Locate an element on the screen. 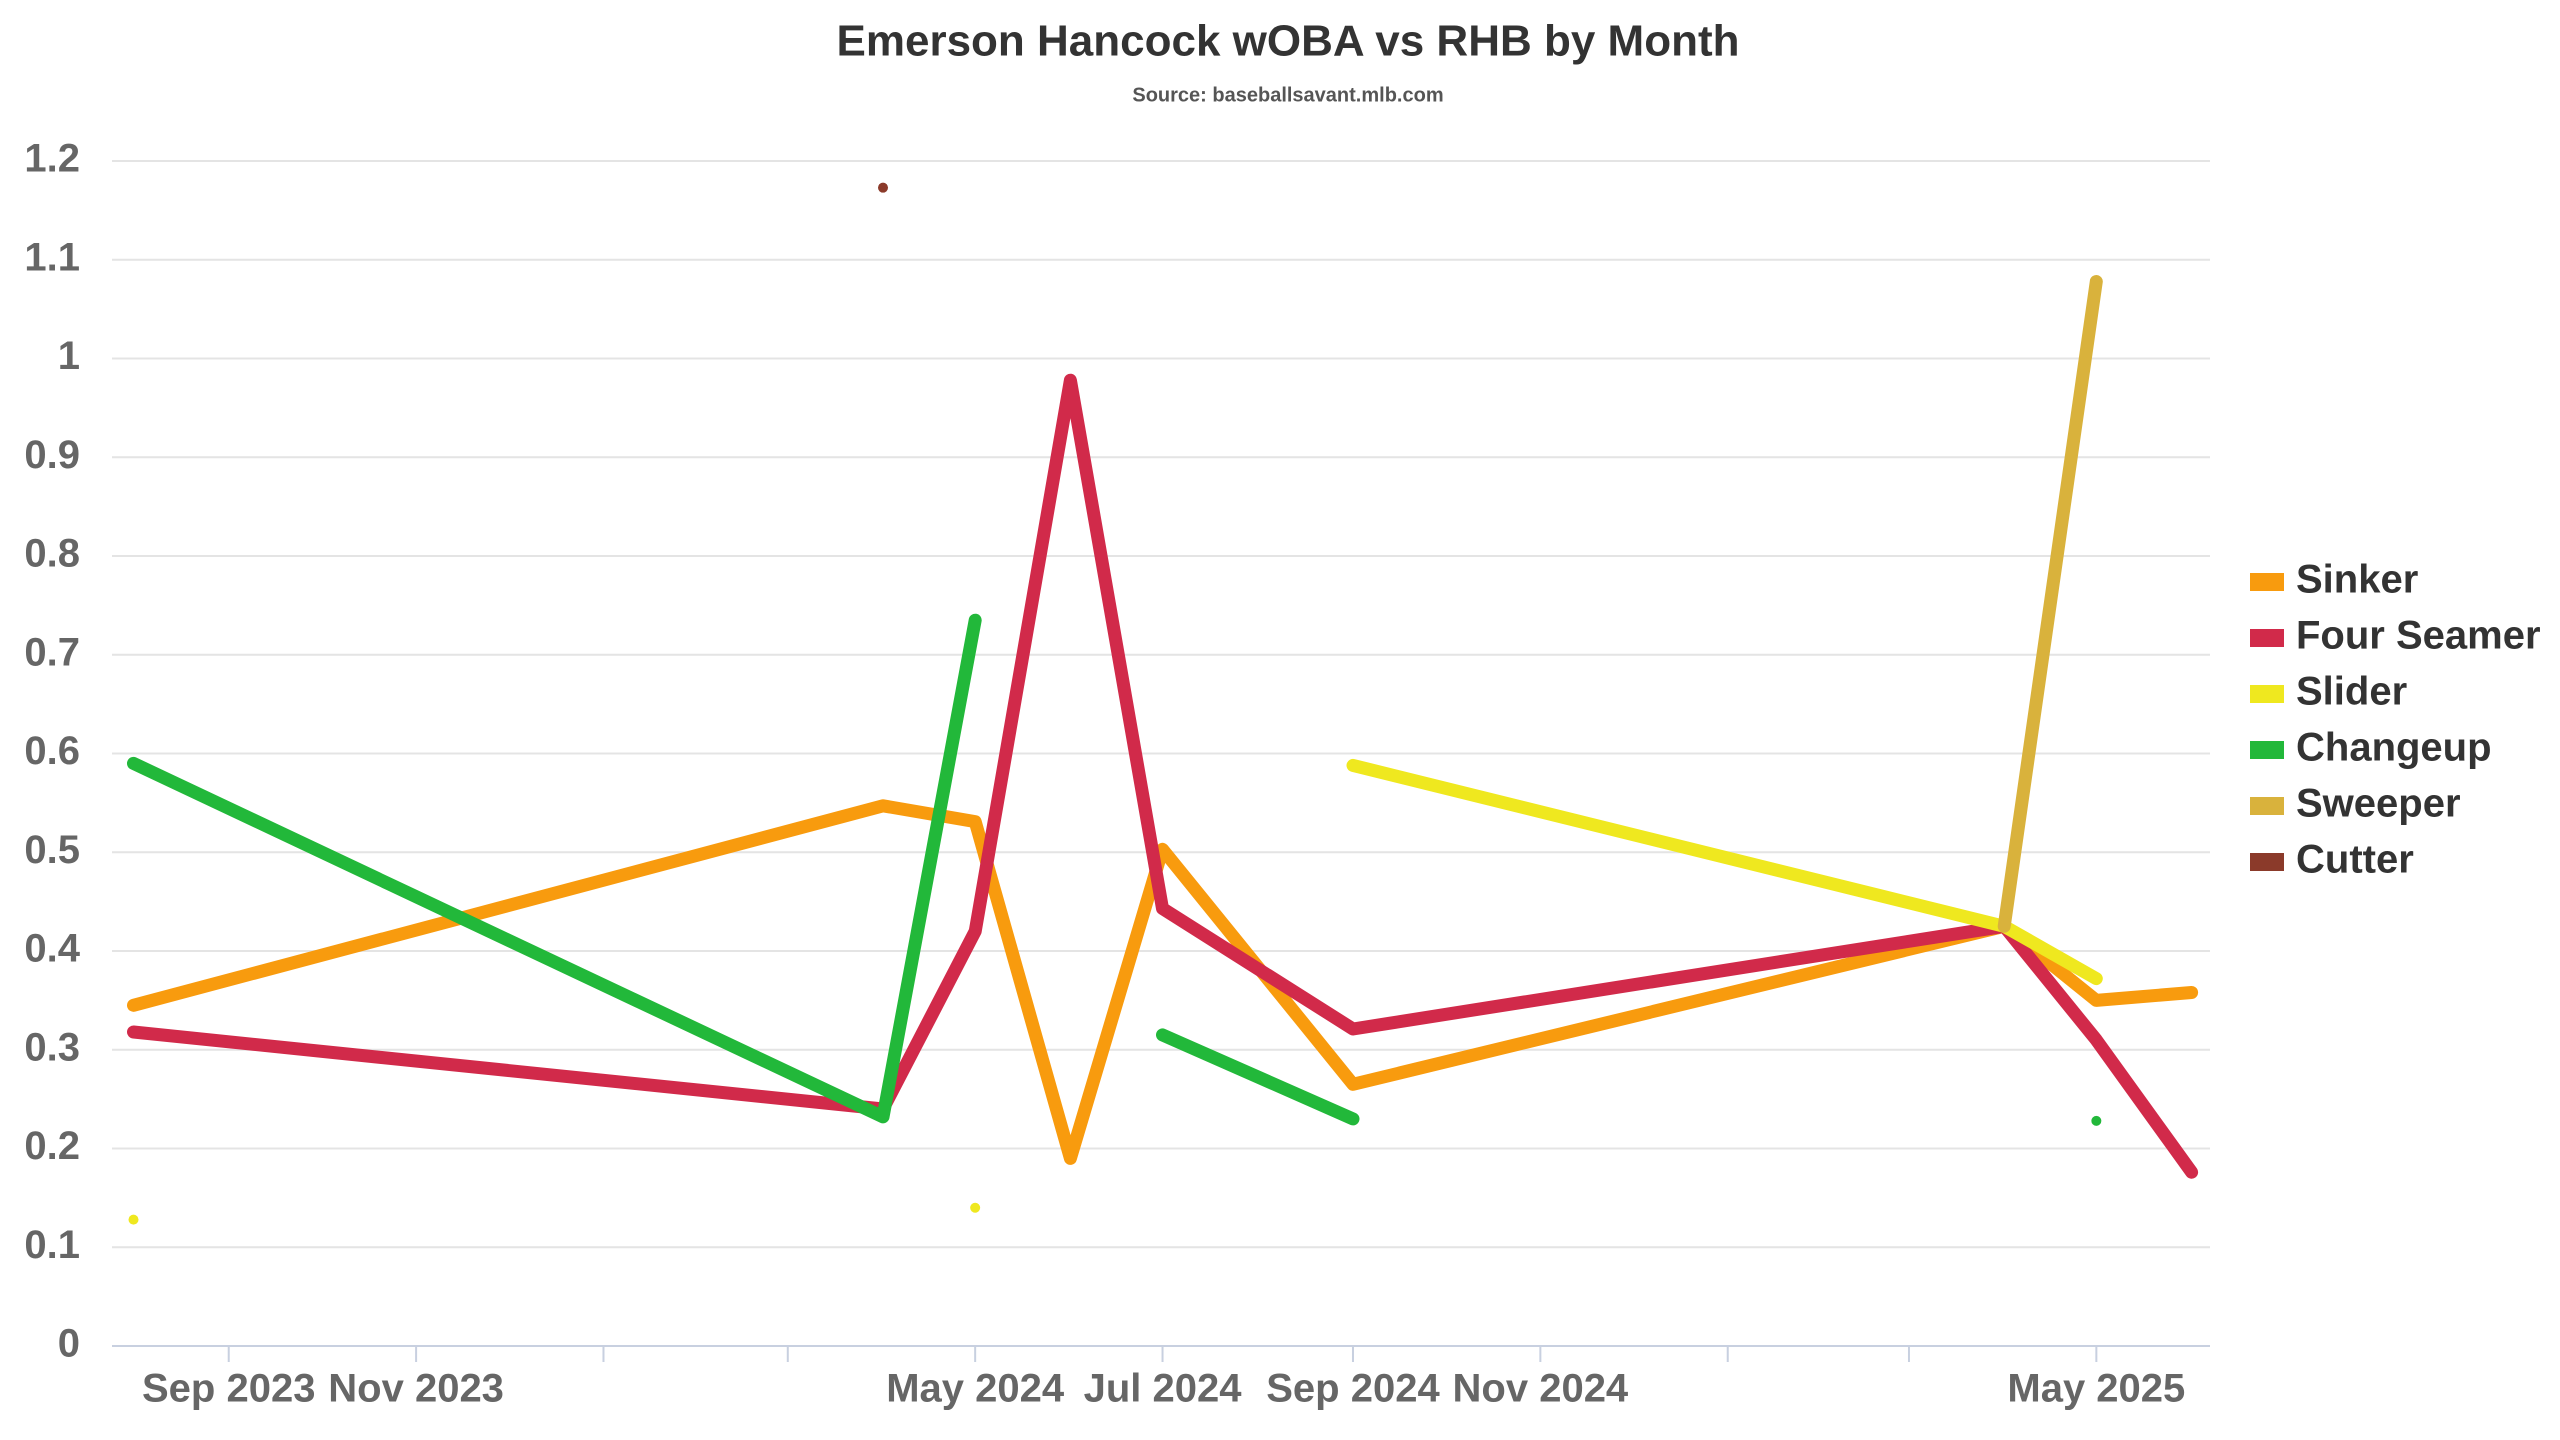 This screenshot has height=1440, width=2560. legend-label: Four Seamer is located at coordinates (2418, 636).